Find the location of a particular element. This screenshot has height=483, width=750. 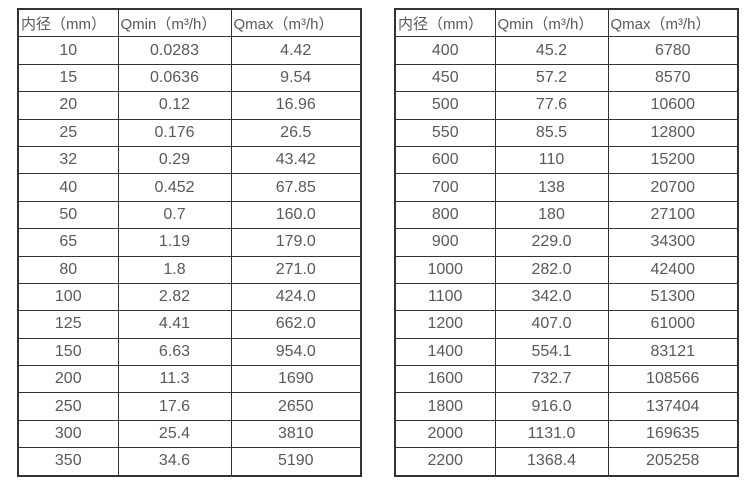

table-cell: 138 is located at coordinates (551, 187).